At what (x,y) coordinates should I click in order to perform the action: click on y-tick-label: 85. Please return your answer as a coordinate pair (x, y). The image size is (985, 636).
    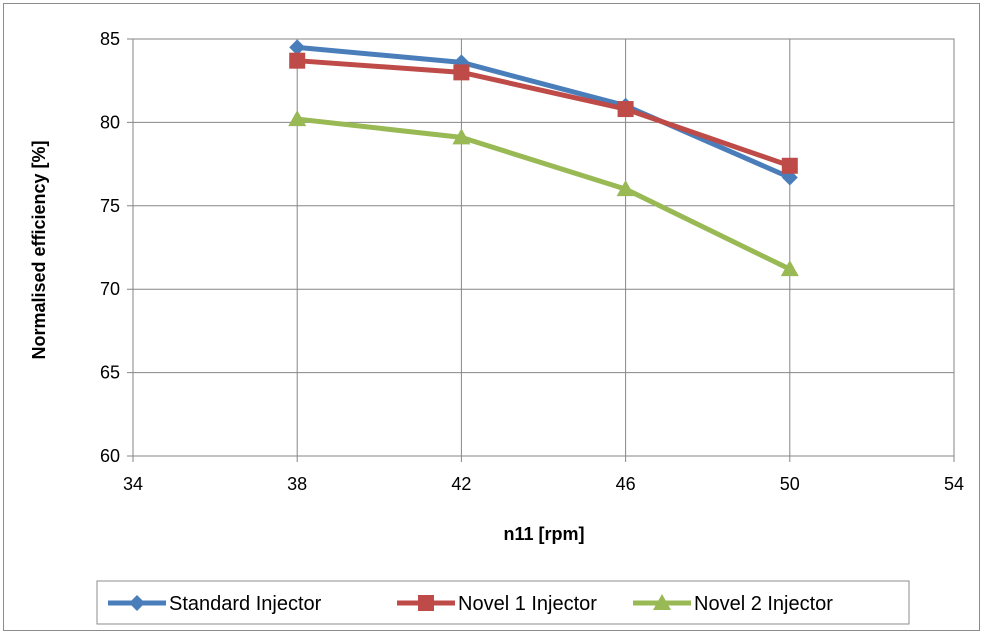
    Looking at the image, I should click on (110, 39).